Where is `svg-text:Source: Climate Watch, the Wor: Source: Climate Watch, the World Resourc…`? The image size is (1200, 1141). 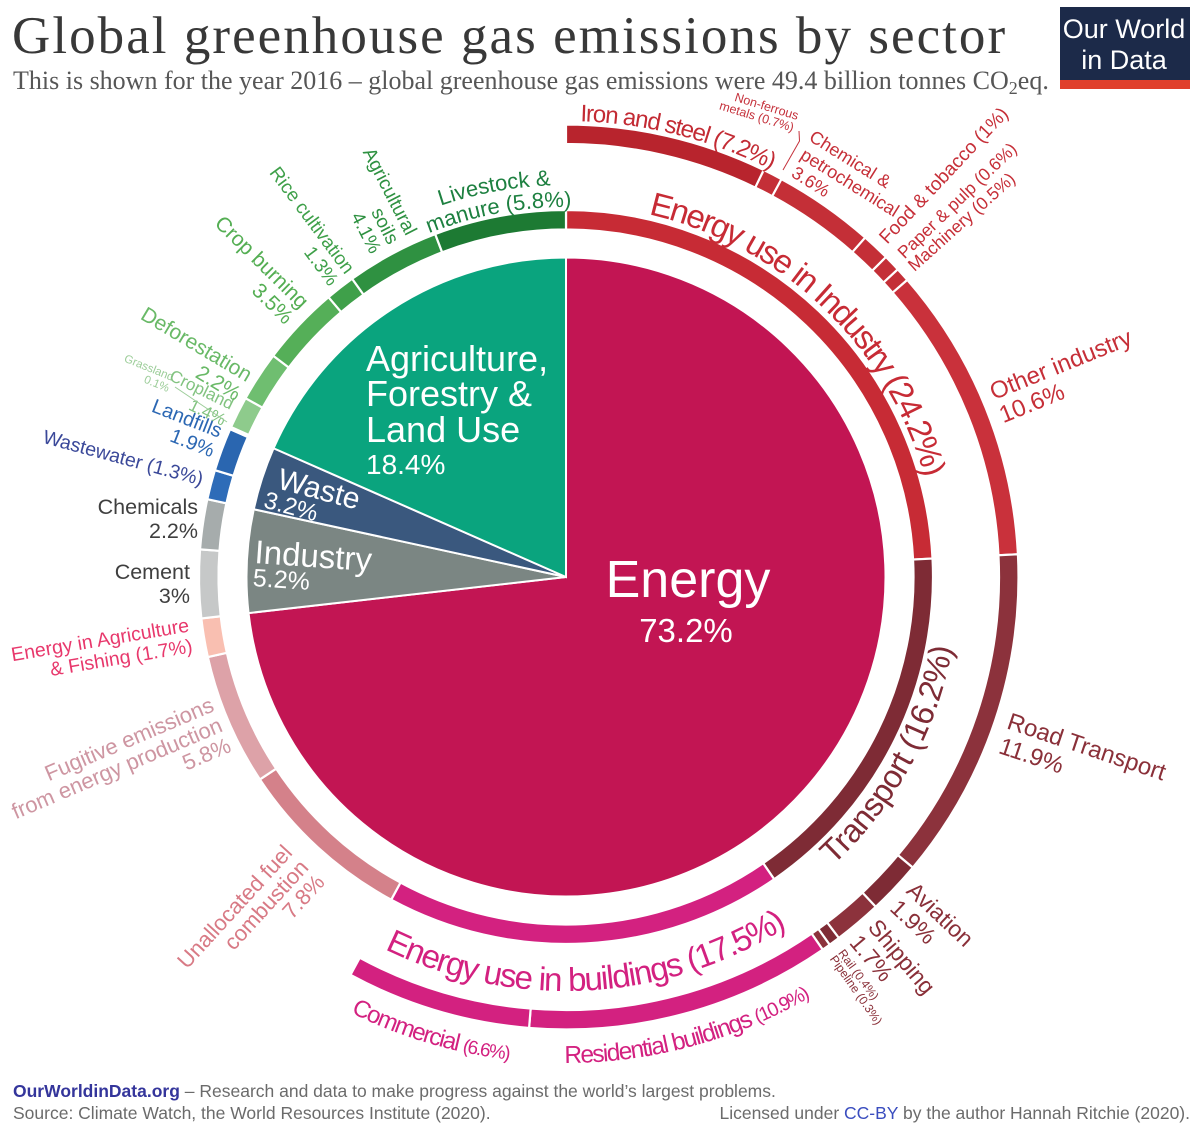
svg-text:Source: Climate Watch, the Wor: Source: Climate Watch, the World Resourc… is located at coordinates (252, 1113).